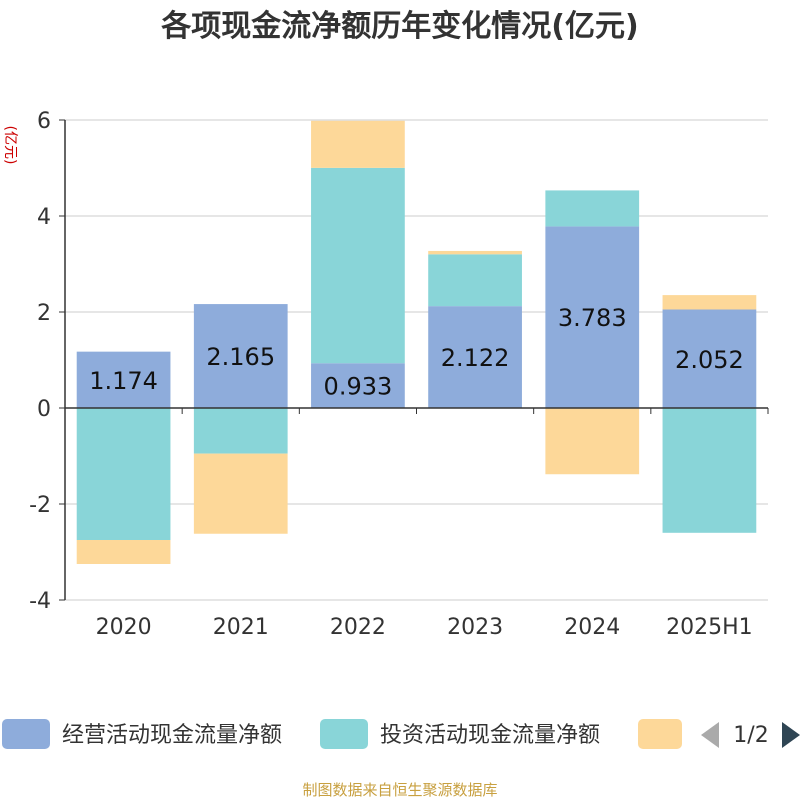  I want to click on bar-segment-2023-s0, so click(475, 357).